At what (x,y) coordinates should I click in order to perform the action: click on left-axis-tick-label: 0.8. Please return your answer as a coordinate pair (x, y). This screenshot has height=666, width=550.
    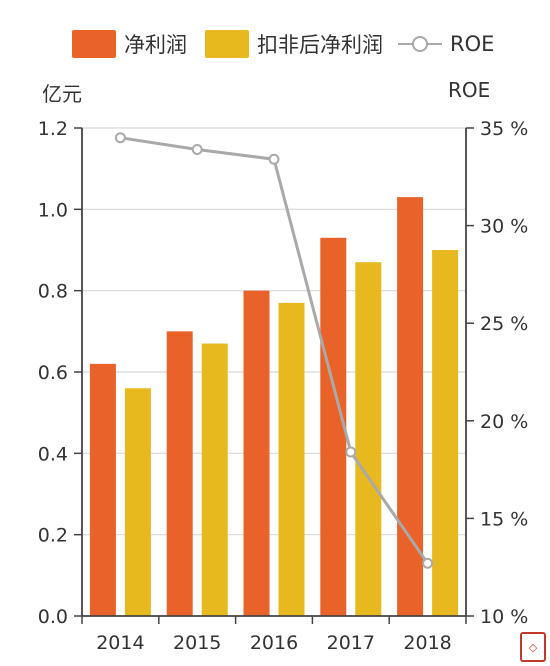
    Looking at the image, I should click on (53, 292).